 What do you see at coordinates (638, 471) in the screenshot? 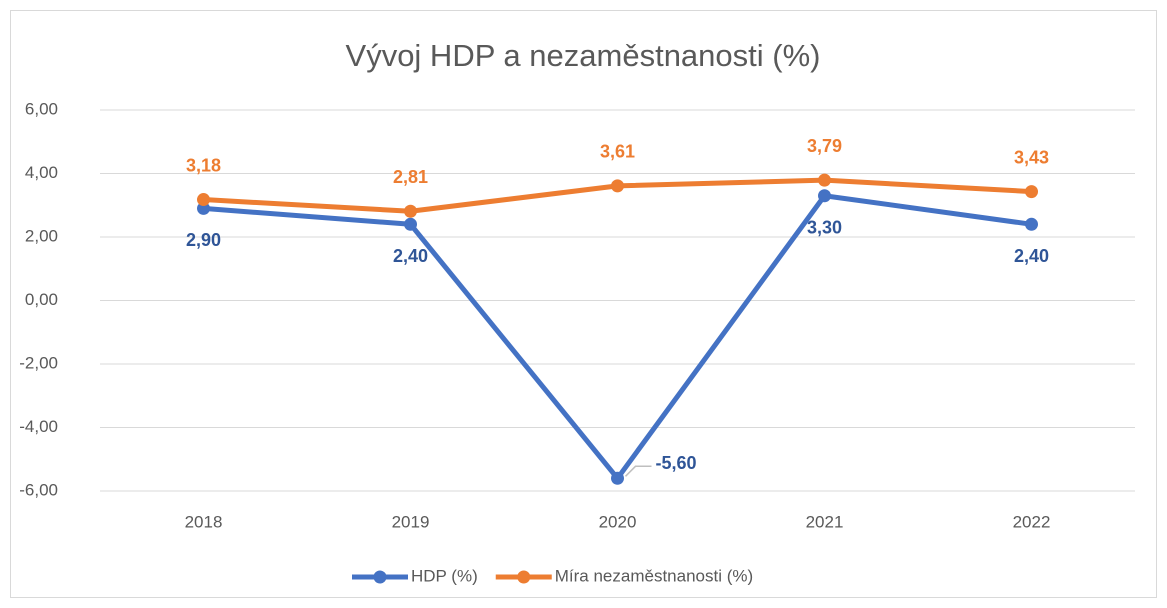
I see `leader-line` at bounding box center [638, 471].